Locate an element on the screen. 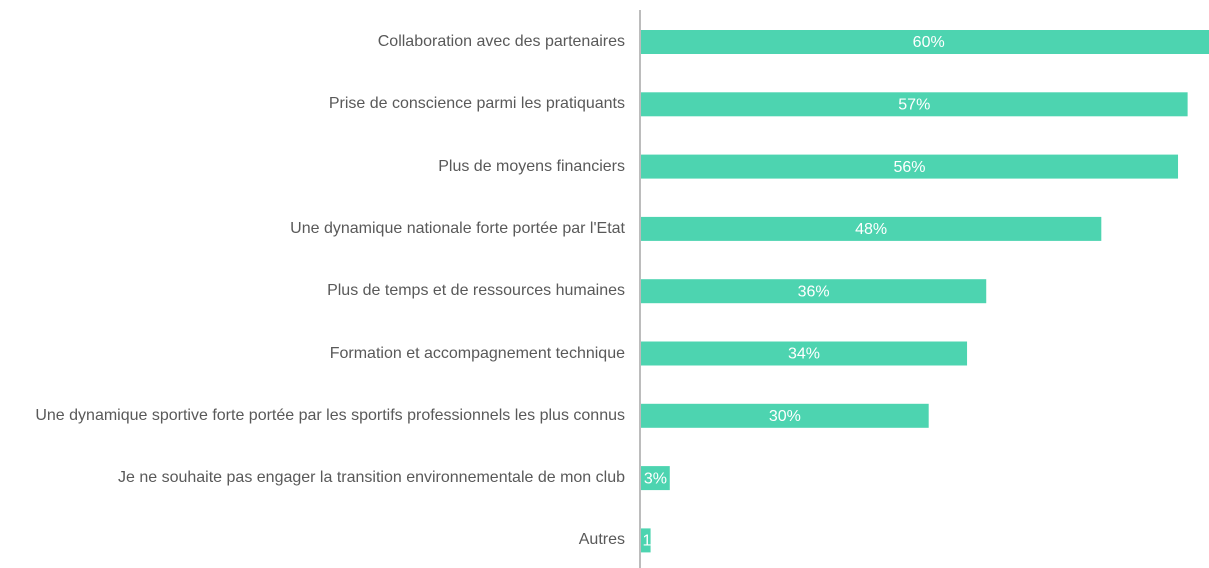 The width and height of the screenshot is (1209, 568). data-label: 1% is located at coordinates (653, 541).